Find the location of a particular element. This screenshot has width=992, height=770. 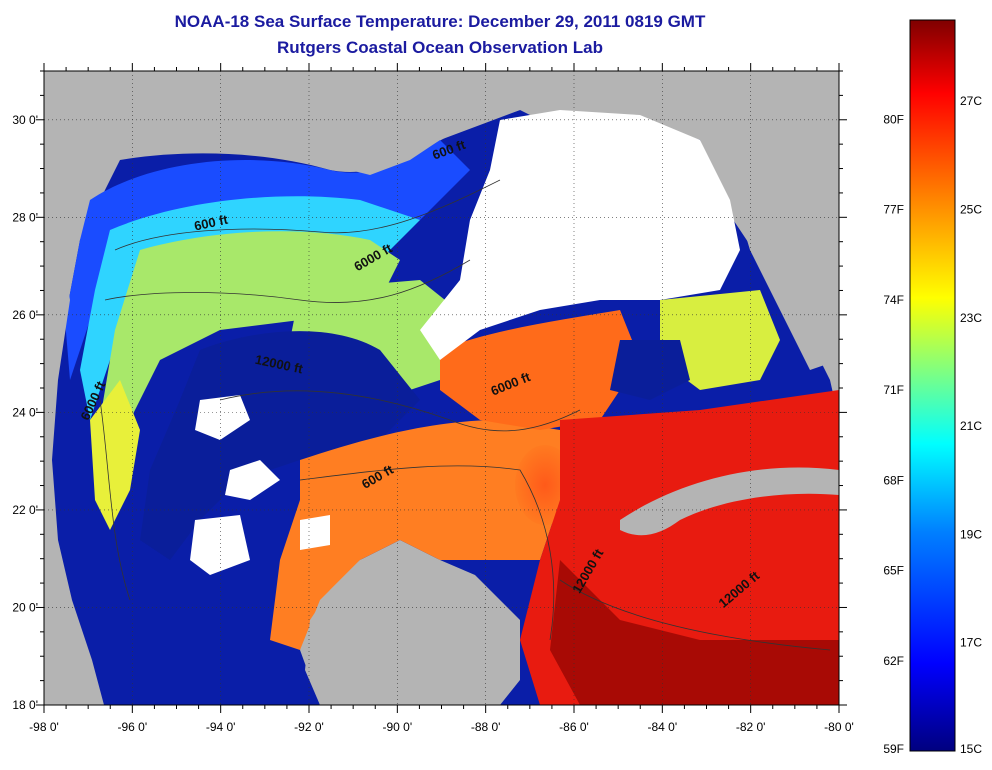

celsius-label: 27C is located at coordinates (971, 101).